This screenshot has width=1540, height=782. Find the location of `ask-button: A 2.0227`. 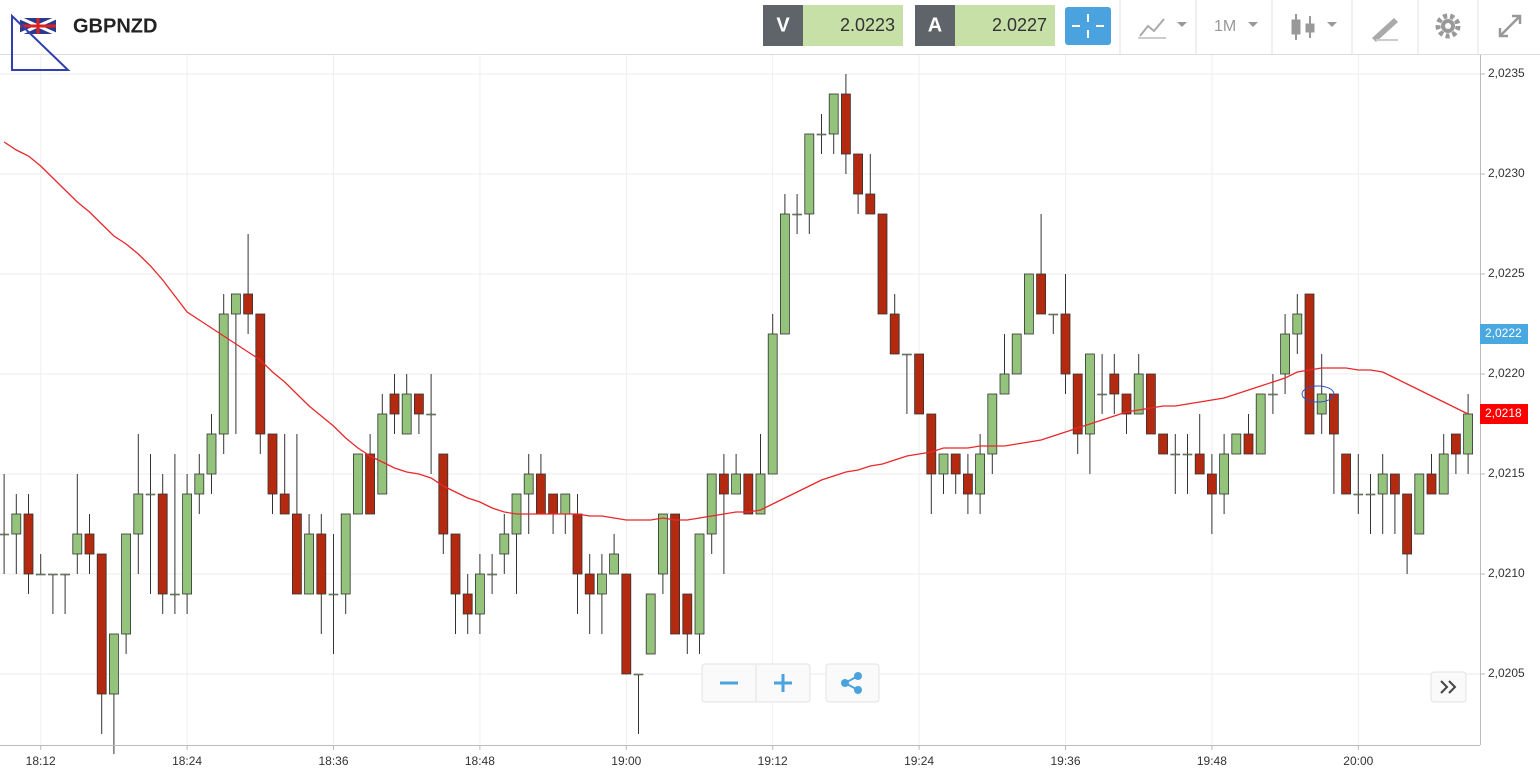

ask-button: A 2.0227 is located at coordinates (985, 25).